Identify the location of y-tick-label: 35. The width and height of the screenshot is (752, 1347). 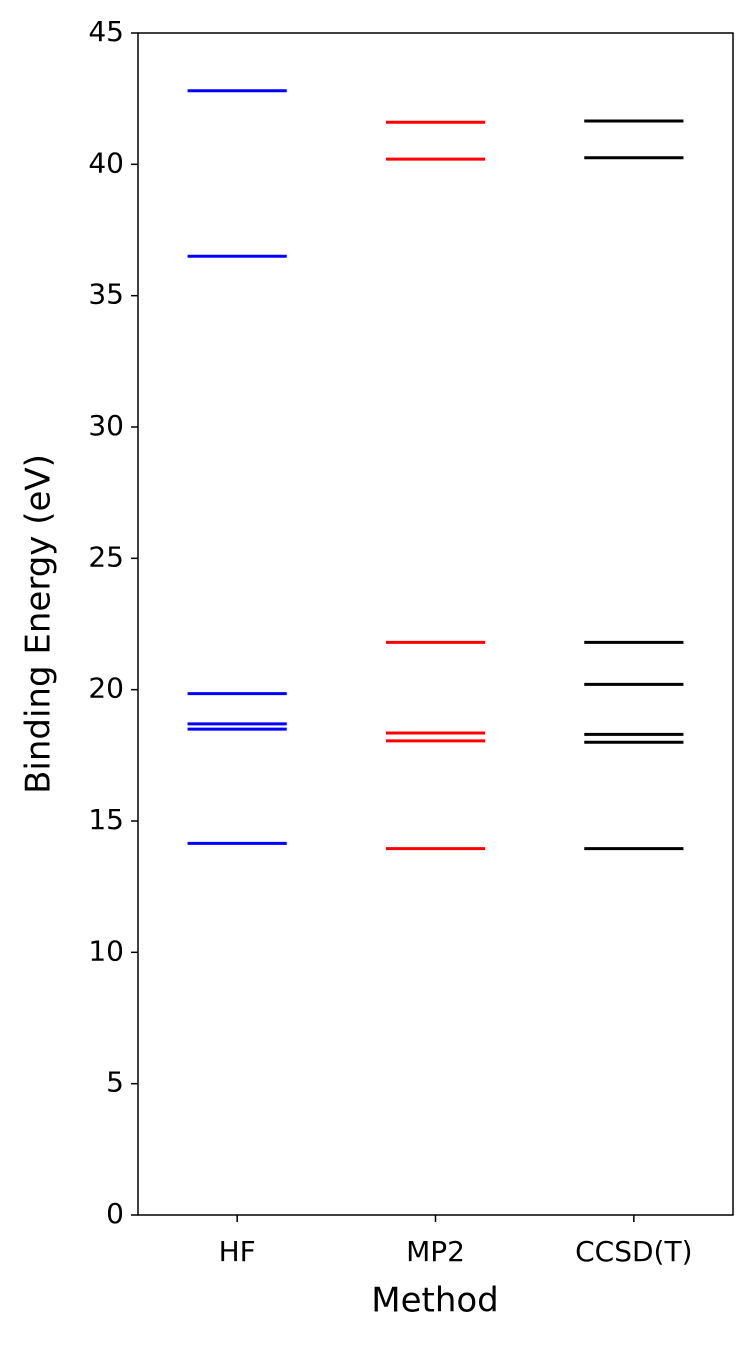
(106, 294).